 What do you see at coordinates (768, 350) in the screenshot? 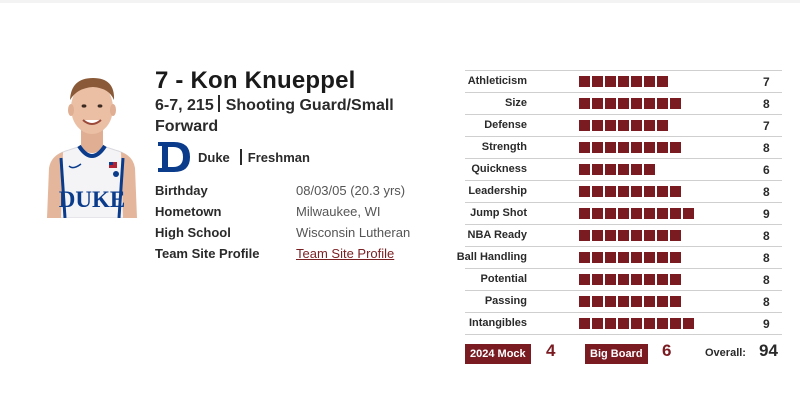
I see `overall-score: 94` at bounding box center [768, 350].